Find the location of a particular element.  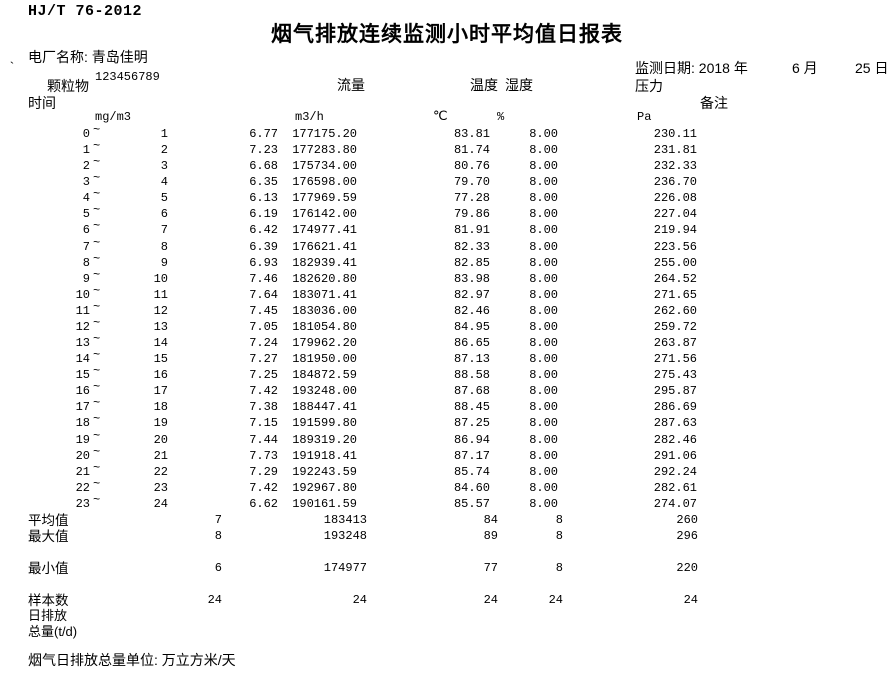

cell-temperature: 84.60 is located at coordinates (471, 488).